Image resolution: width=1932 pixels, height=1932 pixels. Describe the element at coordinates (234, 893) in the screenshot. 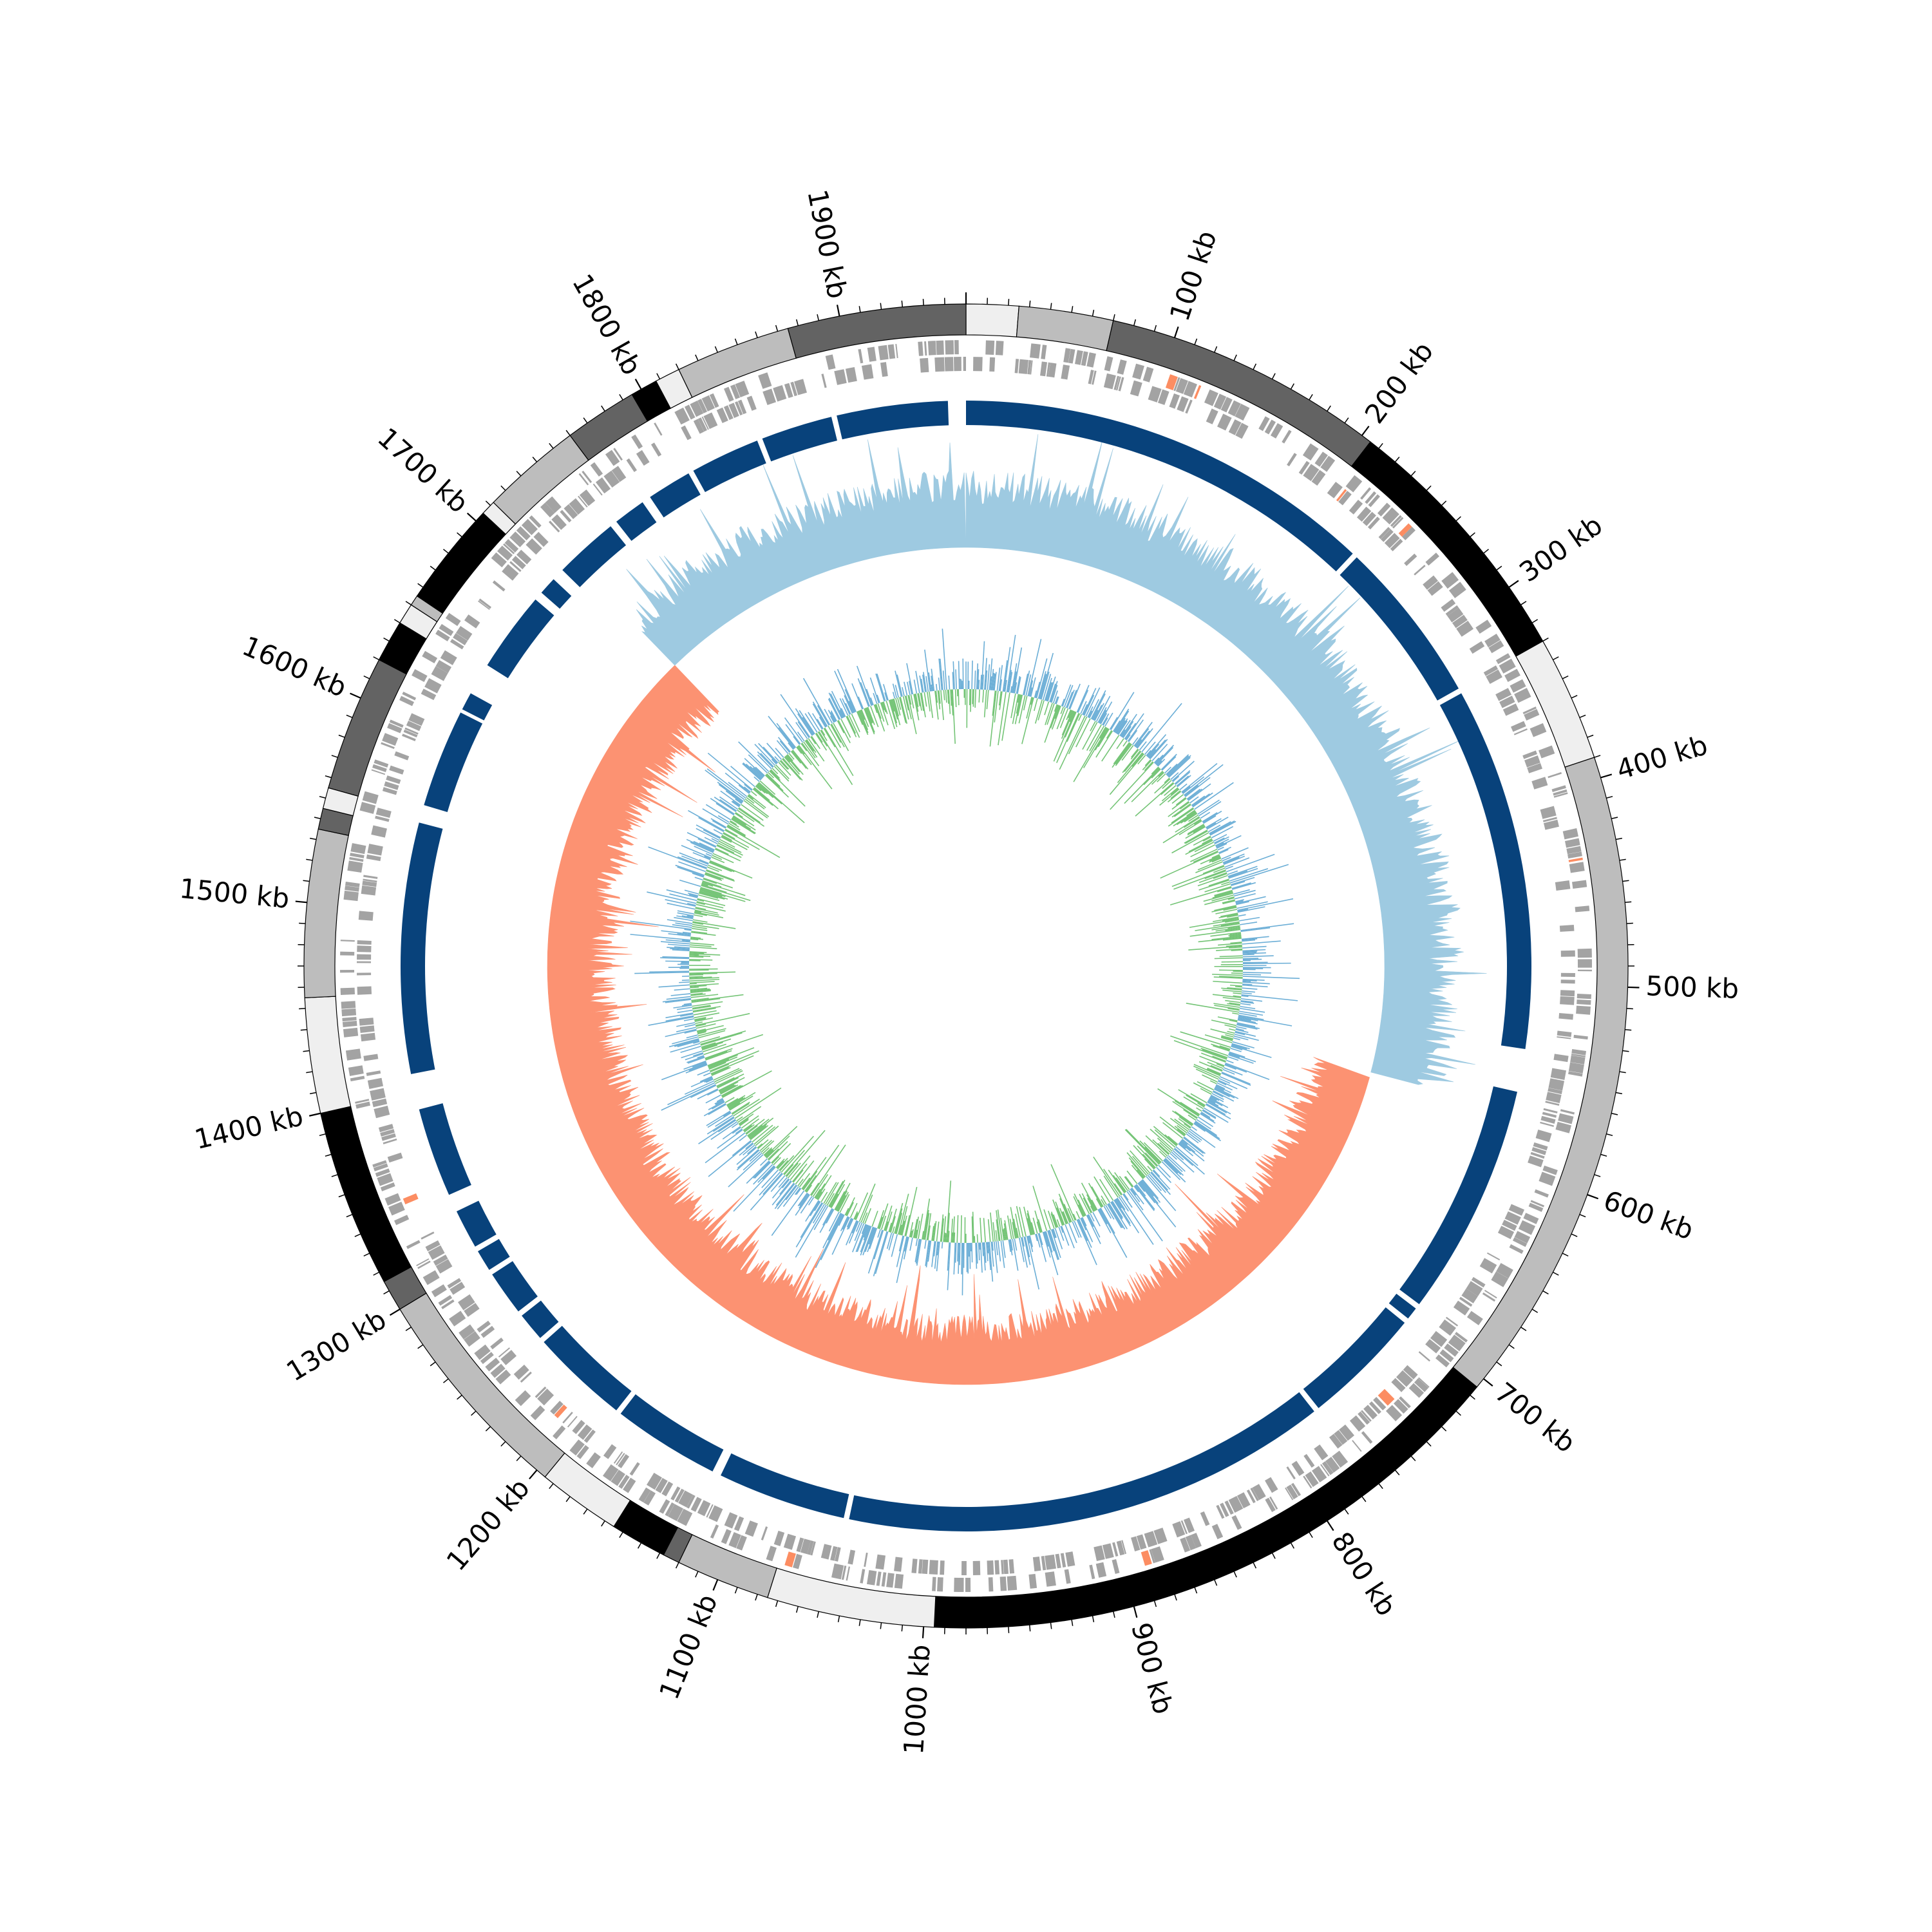

I see `coordinate-label: 1500 kb` at that location.